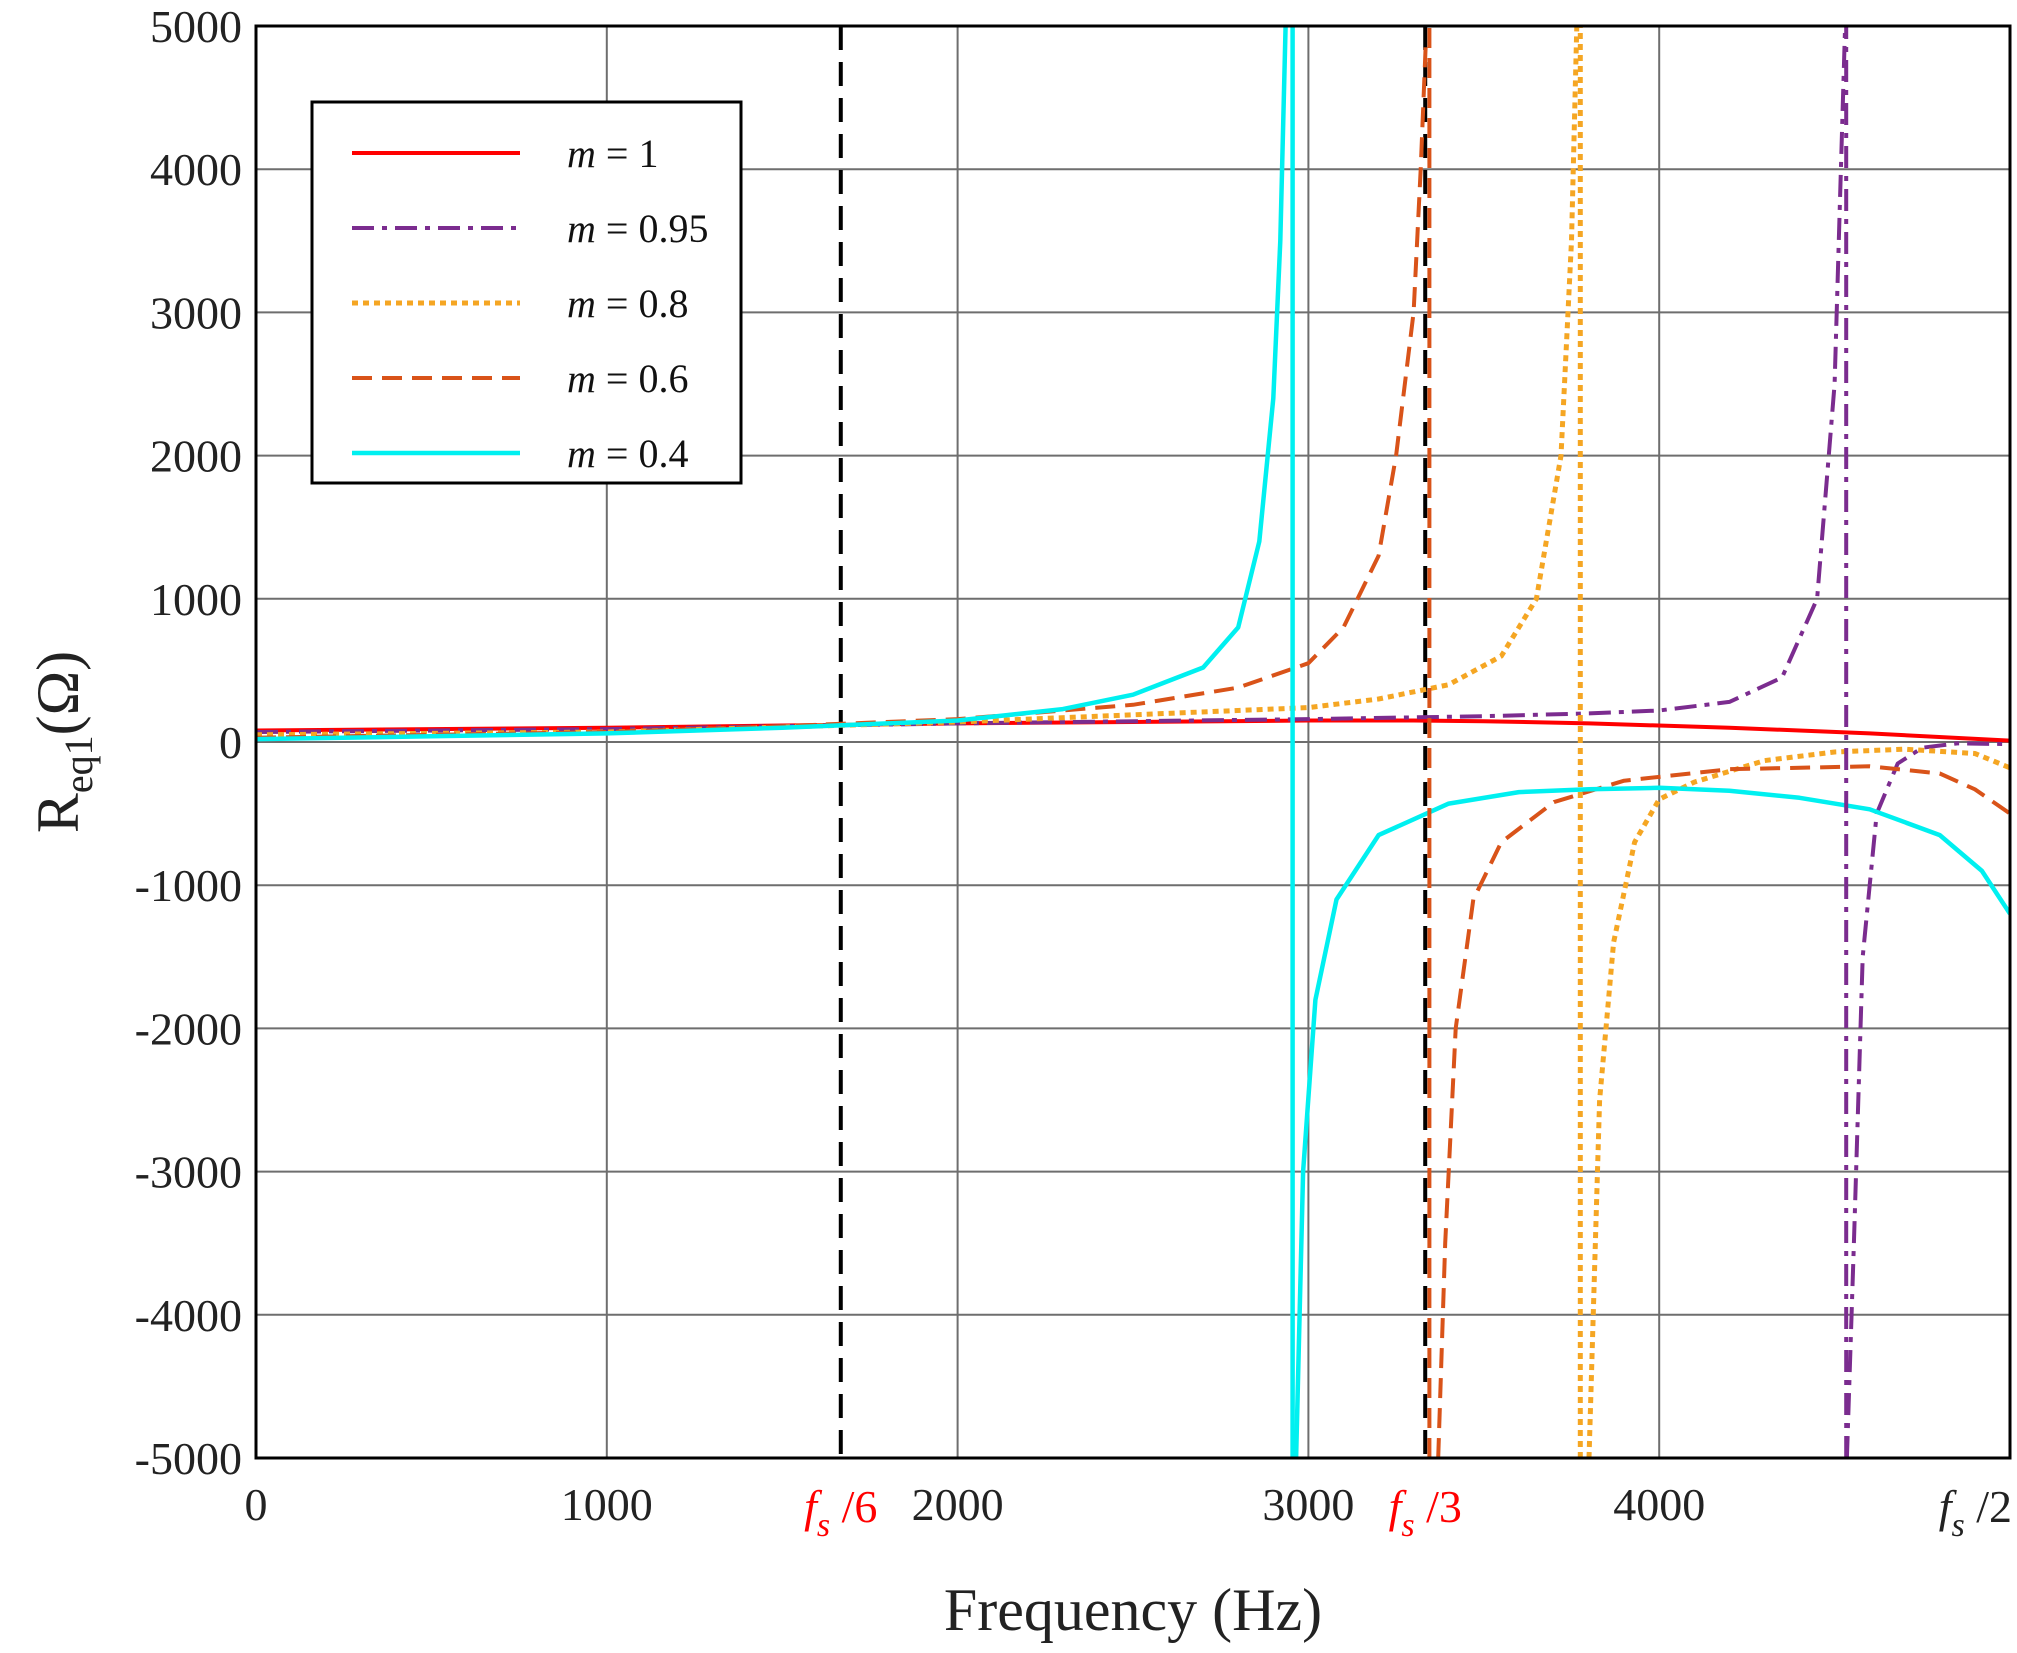 The image size is (2017, 1653). What do you see at coordinates (188, 1172) in the screenshot?
I see `y-tick-label: -3000` at bounding box center [188, 1172].